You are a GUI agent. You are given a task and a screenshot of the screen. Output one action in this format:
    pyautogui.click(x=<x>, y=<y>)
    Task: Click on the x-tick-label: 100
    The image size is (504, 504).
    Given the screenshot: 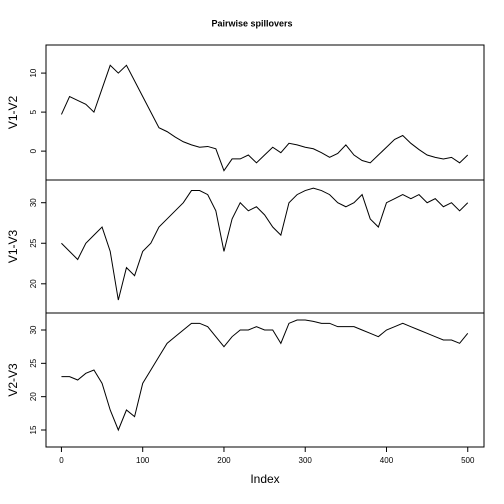 What is the action you would take?
    pyautogui.click(x=143, y=460)
    